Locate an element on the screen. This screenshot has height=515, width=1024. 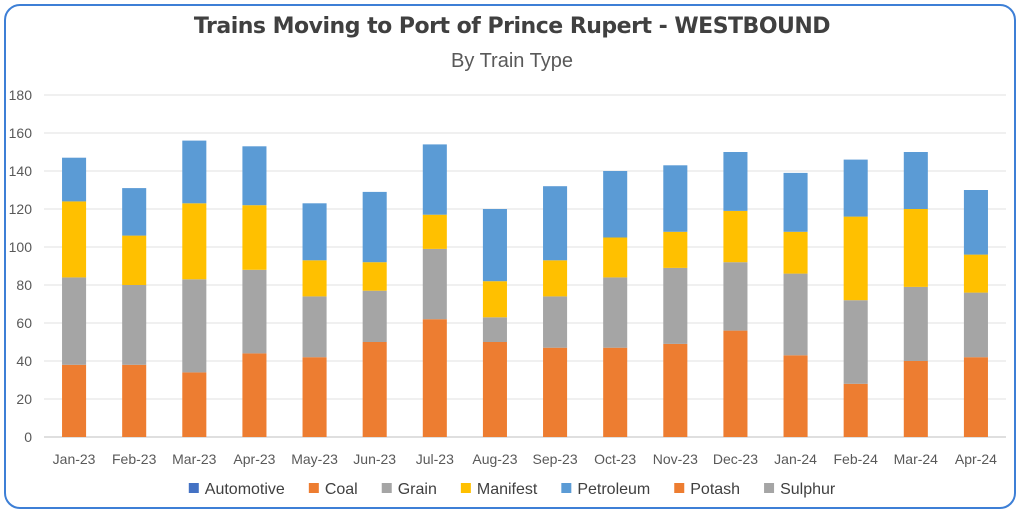
x-tick-label: Aug-23 is located at coordinates (494, 459).